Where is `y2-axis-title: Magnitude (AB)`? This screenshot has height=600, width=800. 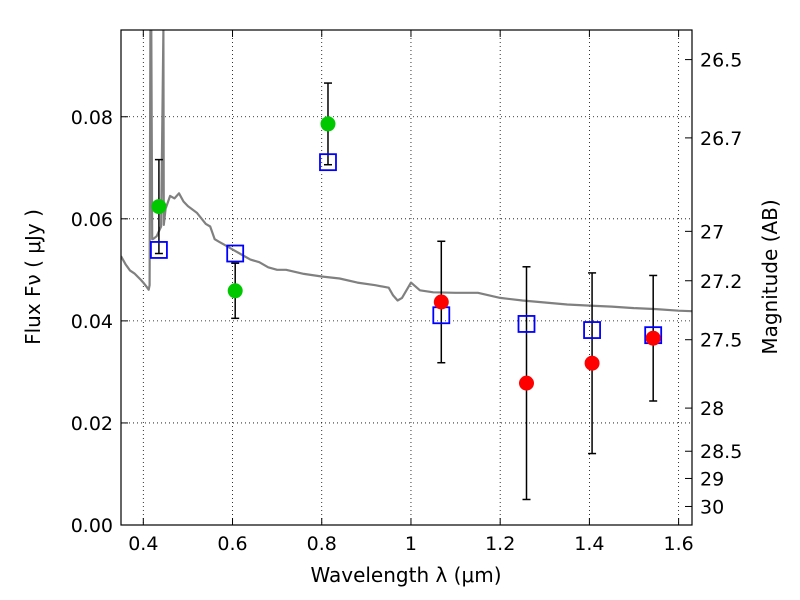
y2-axis-title: Magnitude (AB) is located at coordinates (770, 276).